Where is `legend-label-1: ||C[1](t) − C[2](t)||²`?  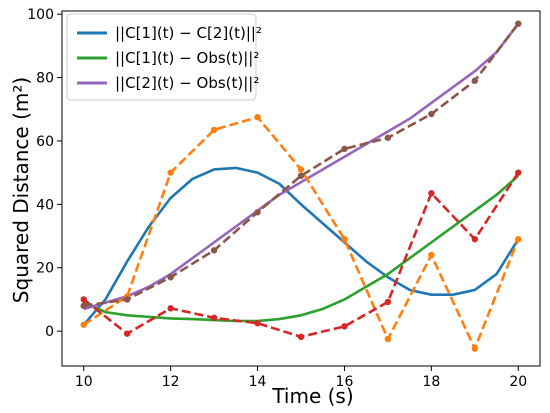 legend-label-1: ||C[1](t) − C[2](t)||² is located at coordinates (188, 33).